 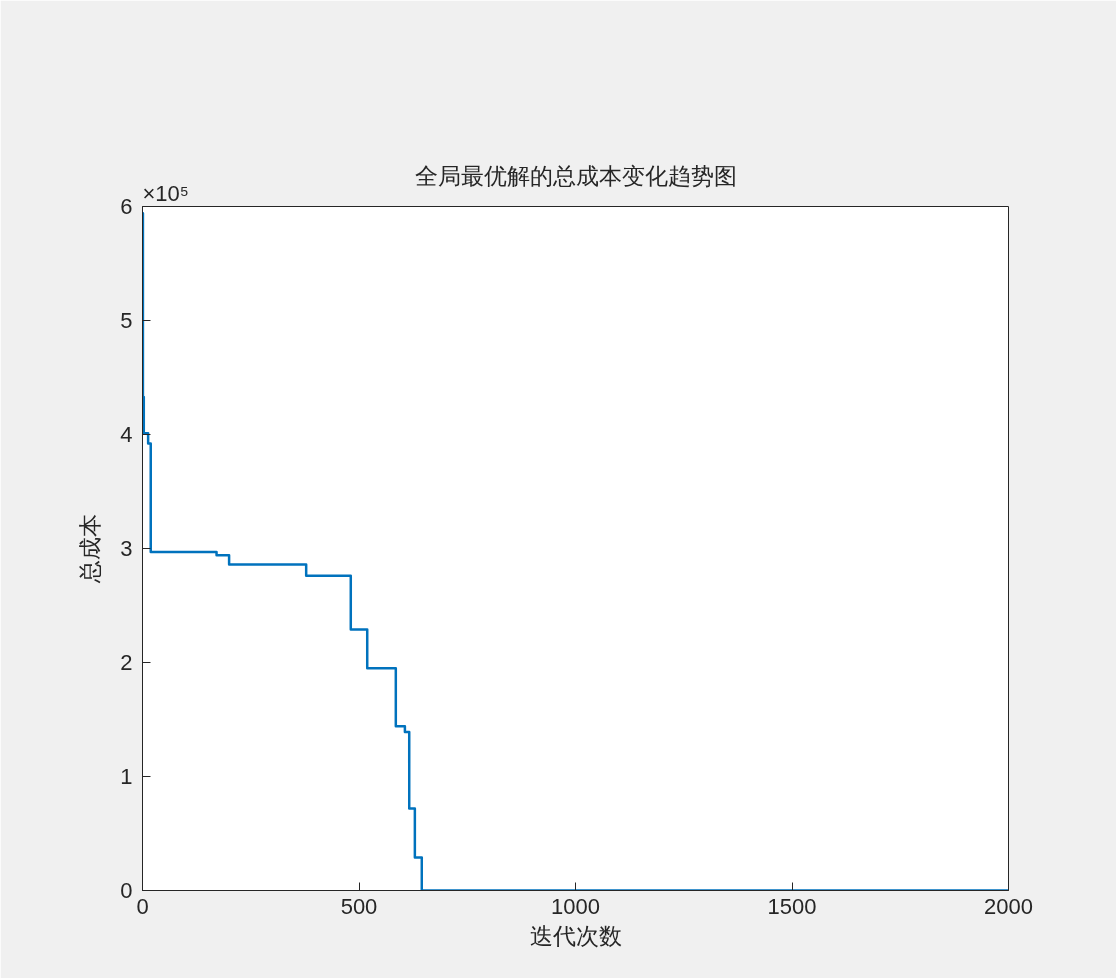 I want to click on chart-title: 全局最优解的总成本变化趋势图, so click(x=575, y=175).